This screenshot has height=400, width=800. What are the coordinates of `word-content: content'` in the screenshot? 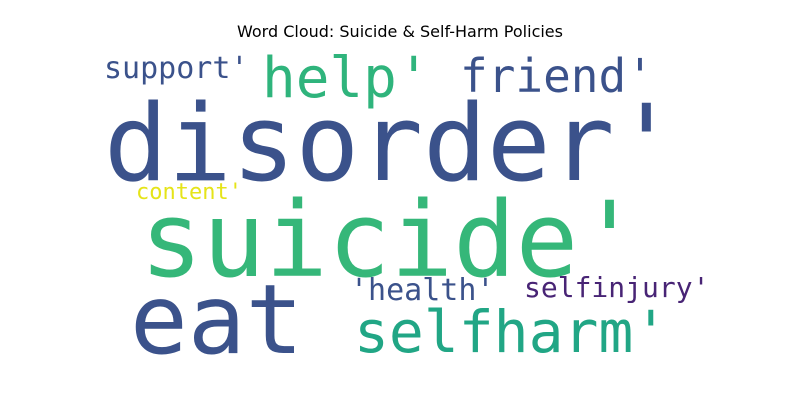 It's located at (189, 192).